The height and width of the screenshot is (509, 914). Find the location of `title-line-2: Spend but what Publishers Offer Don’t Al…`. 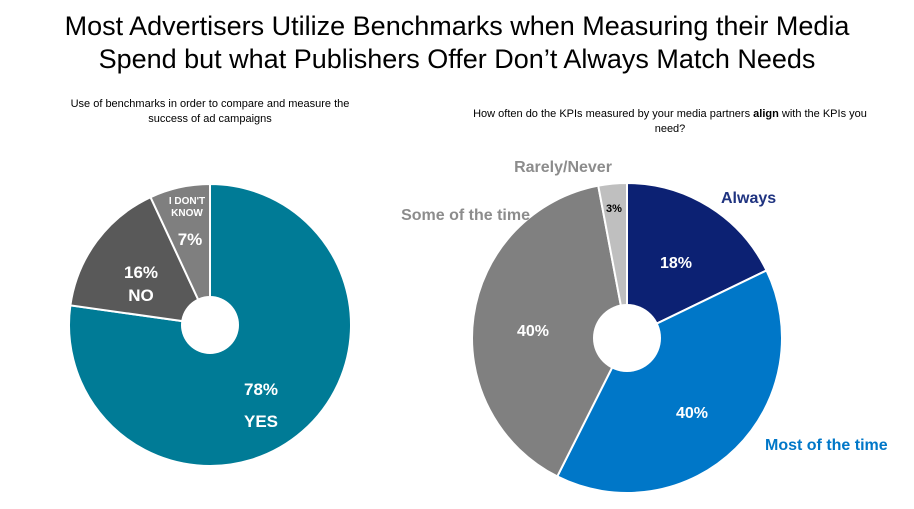

title-line-2: Spend but what Publishers Offer Don’t Al… is located at coordinates (457, 59).